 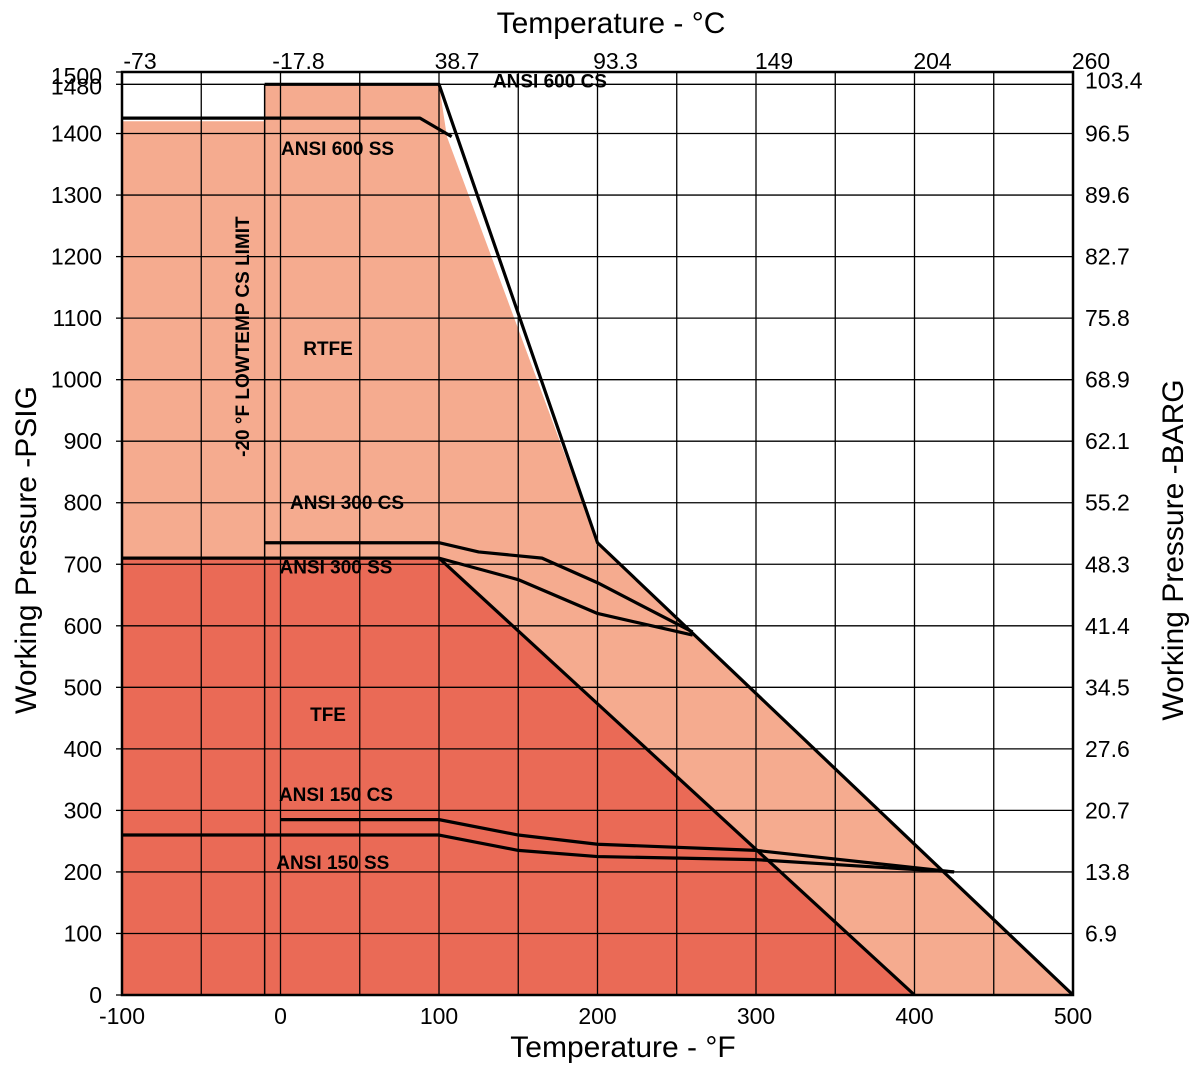 I want to click on y-tick-label-right: 20.7, so click(x=1107, y=810).